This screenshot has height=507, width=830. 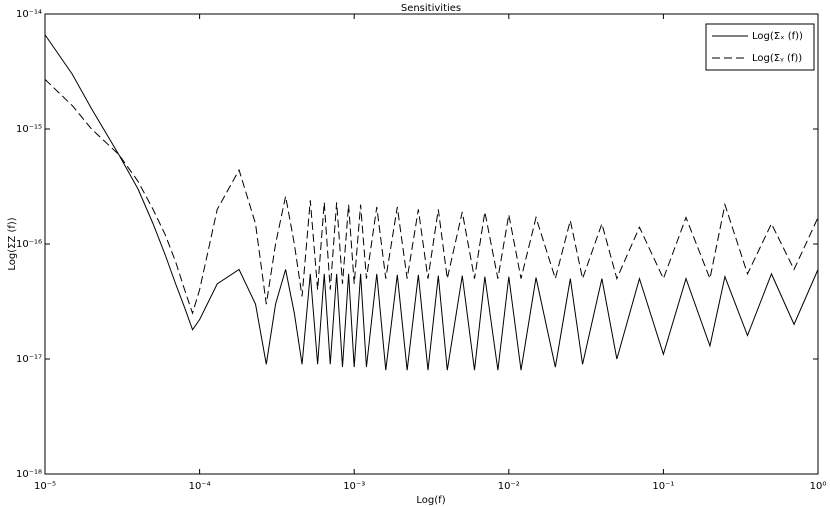 What do you see at coordinates (777, 58) in the screenshot?
I see `legend-label: Log(Σᵧ (f))` at bounding box center [777, 58].